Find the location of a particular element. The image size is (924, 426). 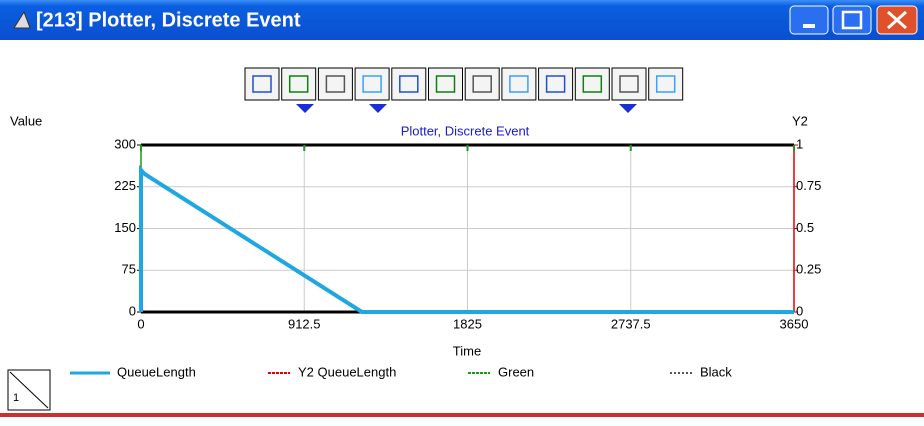

y-axis-label: Value is located at coordinates (26, 120).